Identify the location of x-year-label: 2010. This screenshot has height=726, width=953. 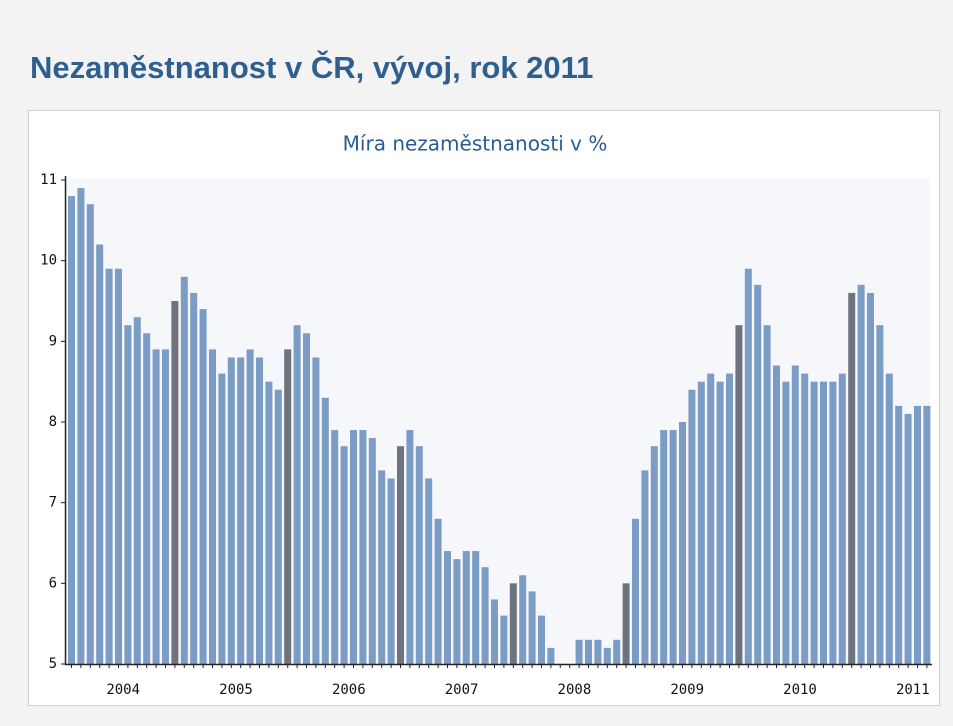
(800, 690).